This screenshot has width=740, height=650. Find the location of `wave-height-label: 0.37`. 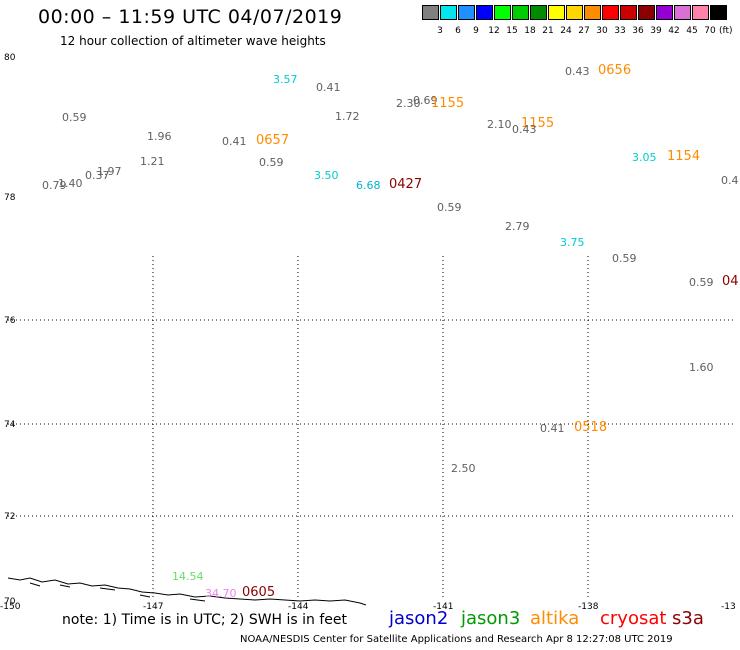

wave-height-label: 0.37 is located at coordinates (97, 175).